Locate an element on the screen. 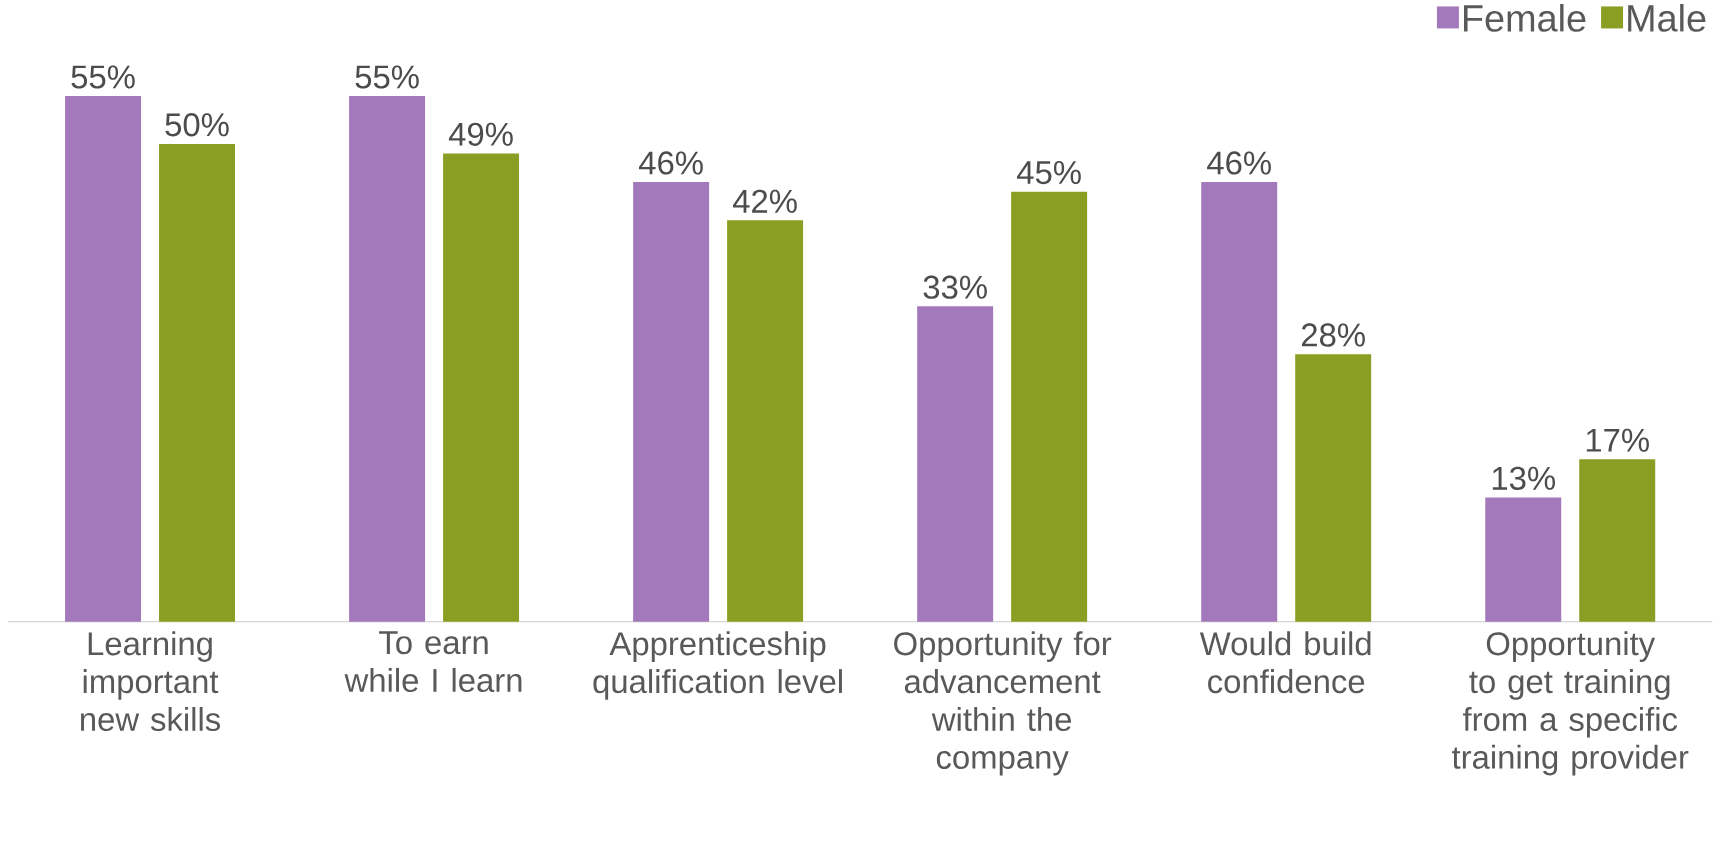 The image size is (1713, 854). data-label: 45% is located at coordinates (1049, 173).